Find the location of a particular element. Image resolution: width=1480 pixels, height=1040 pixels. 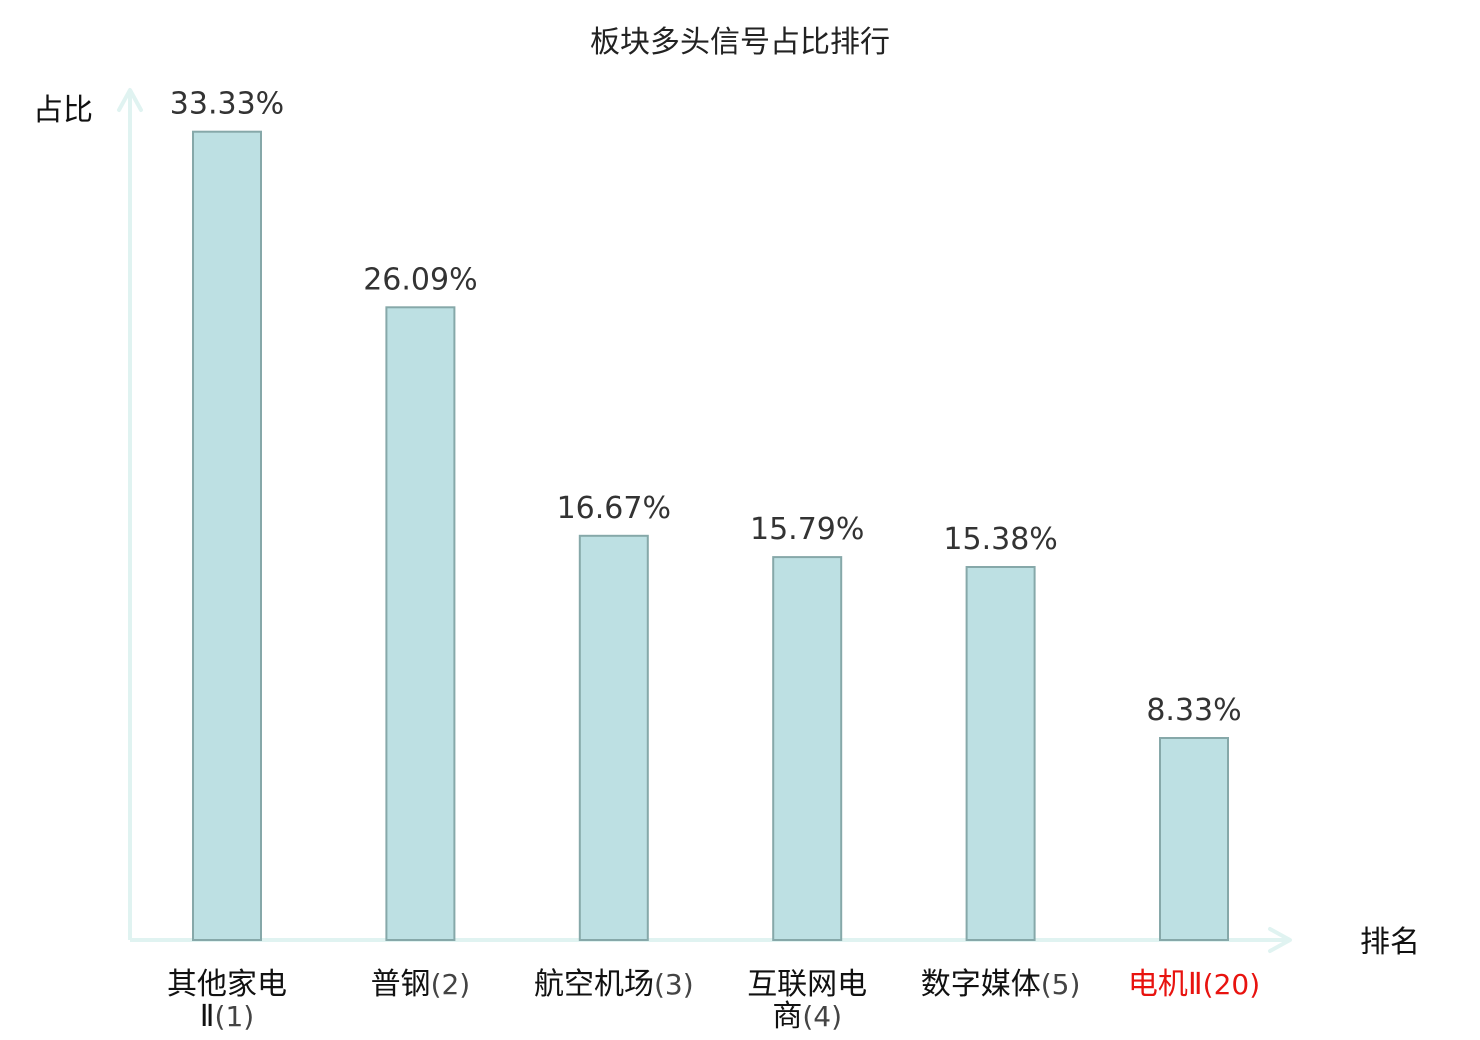

category-label-5: 数字媒体(5) is located at coordinates (1001, 984).